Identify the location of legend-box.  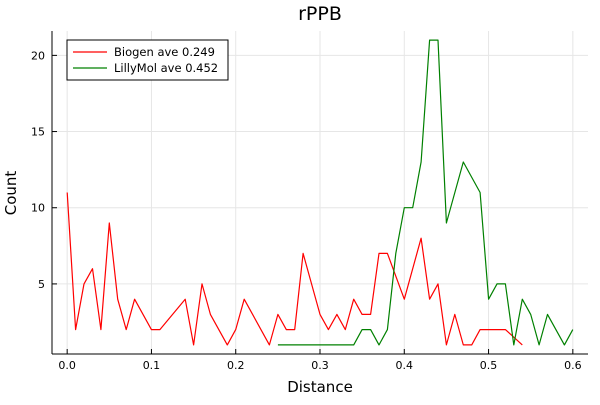
(147, 60).